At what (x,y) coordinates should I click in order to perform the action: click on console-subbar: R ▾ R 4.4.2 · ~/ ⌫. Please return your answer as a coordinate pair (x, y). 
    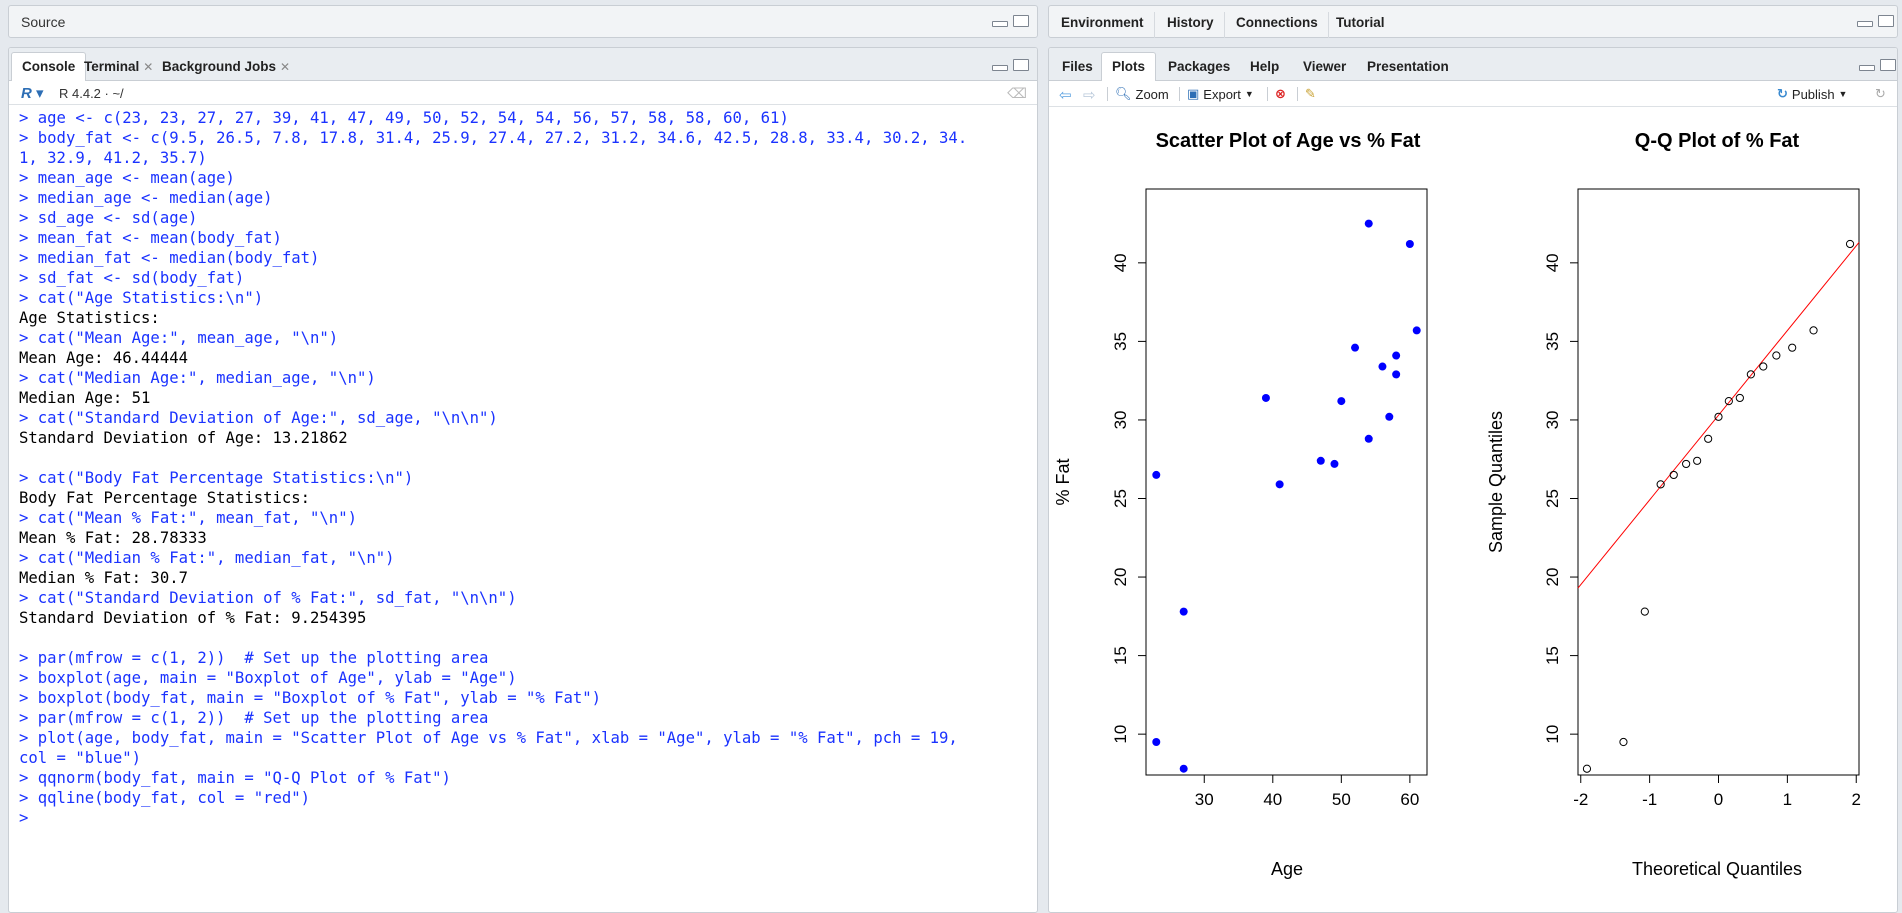
    Looking at the image, I should click on (523, 93).